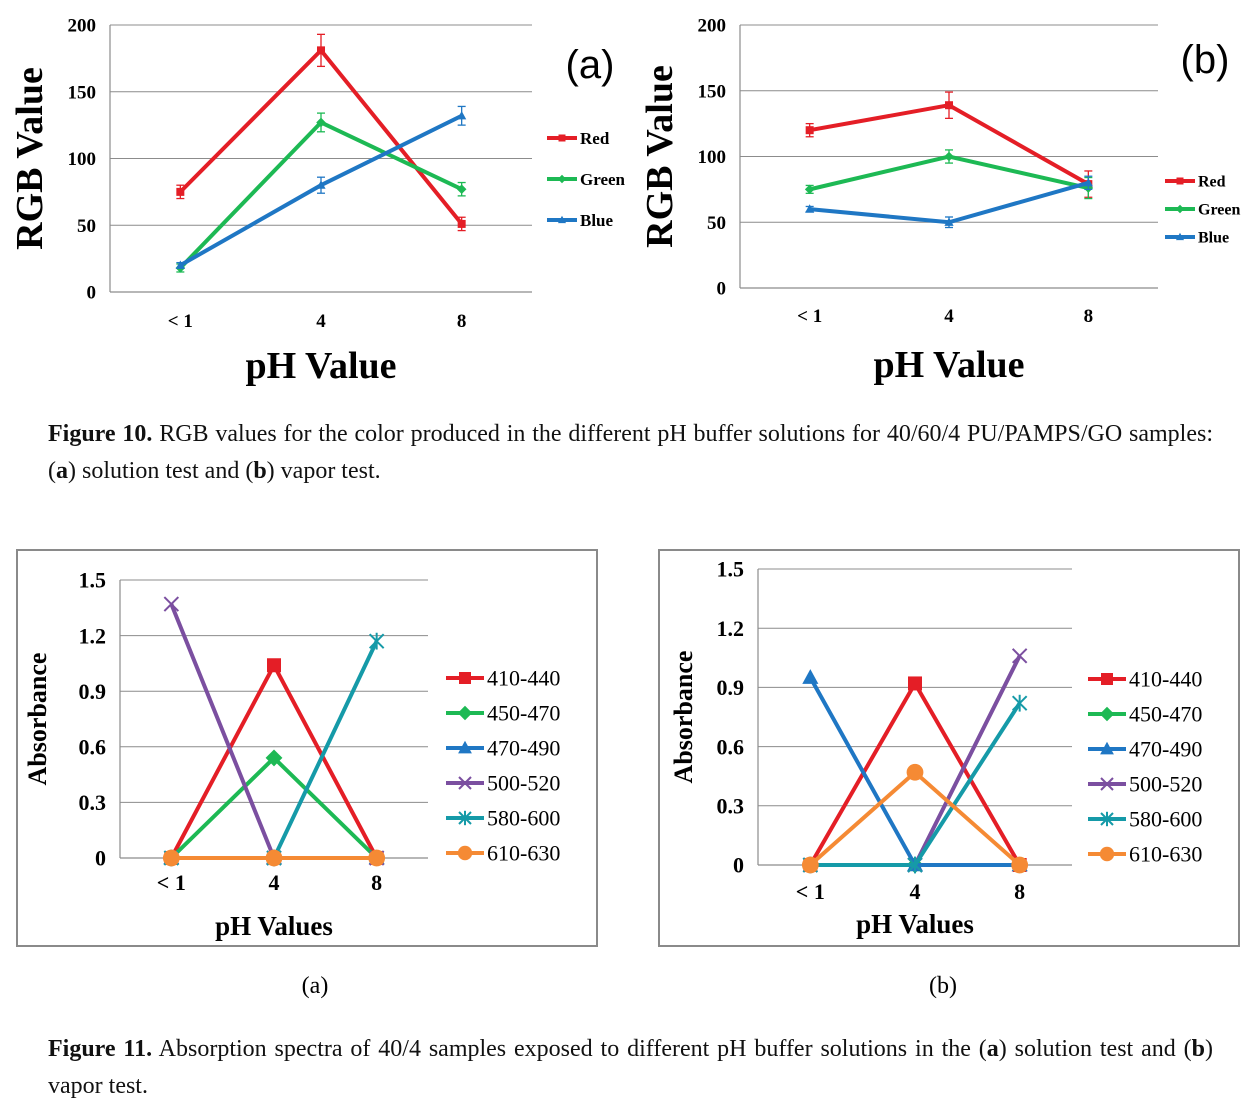 This screenshot has height=1108, width=1260. What do you see at coordinates (503, 748) in the screenshot?
I see `fig11a-legend-item: 470-490` at bounding box center [503, 748].